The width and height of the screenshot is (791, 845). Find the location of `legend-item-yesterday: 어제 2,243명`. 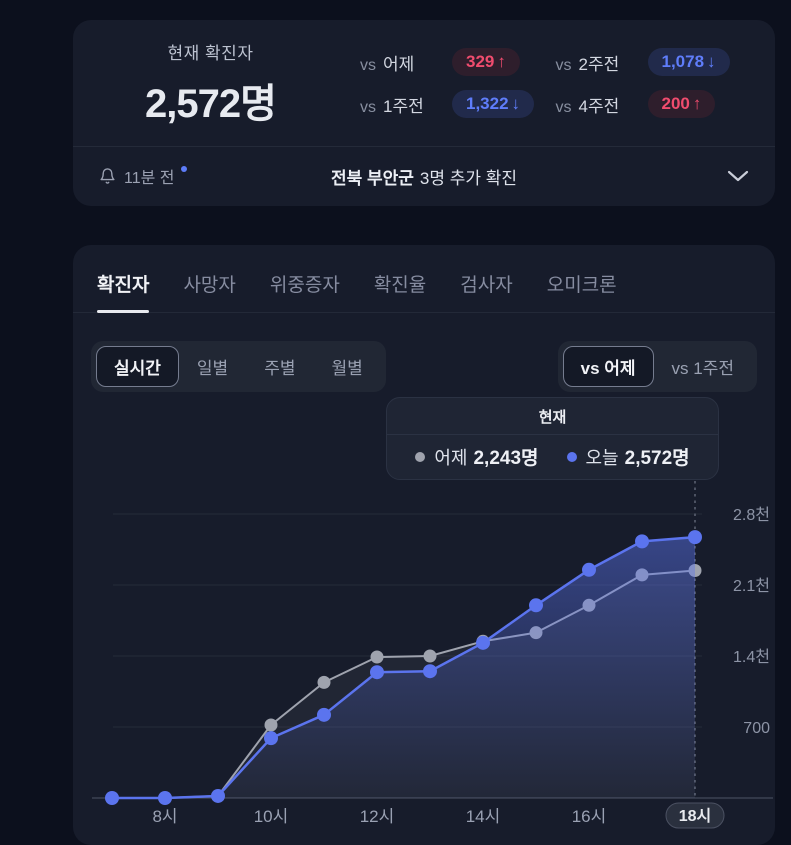

legend-item-yesterday: 어제 2,243명 is located at coordinates (477, 456).